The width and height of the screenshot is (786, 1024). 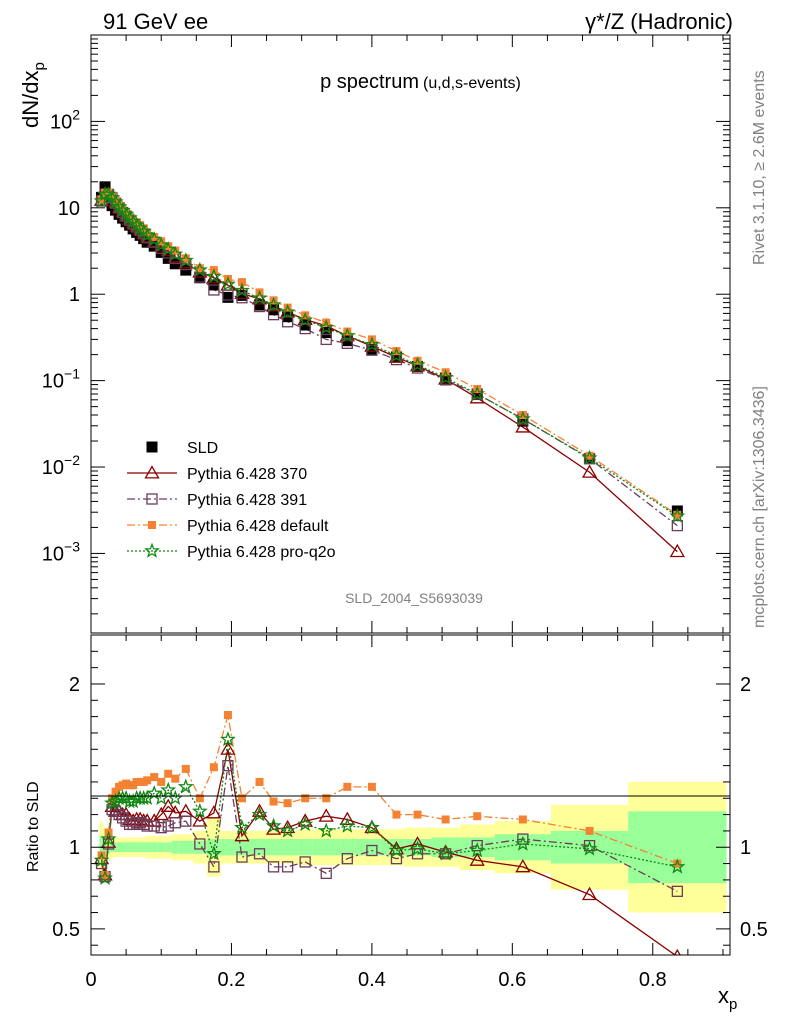 I want to click on ratio-tick-label-left-2: 2, so click(x=74, y=685).